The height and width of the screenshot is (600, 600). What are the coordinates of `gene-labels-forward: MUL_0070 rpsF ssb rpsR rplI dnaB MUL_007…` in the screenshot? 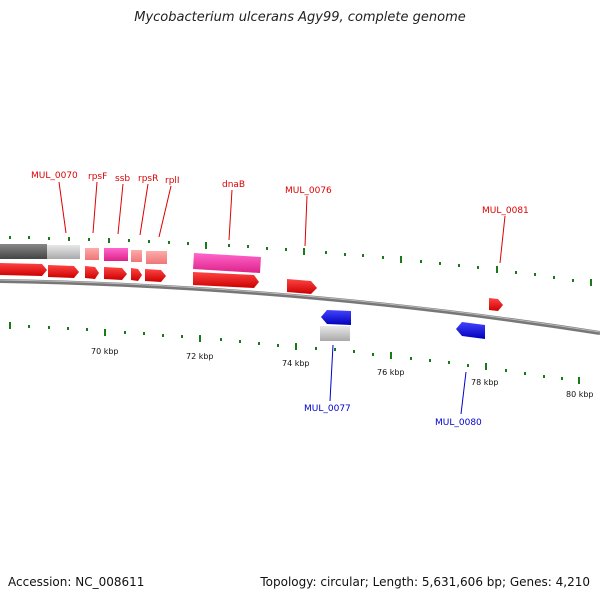 It's located at (280, 193).